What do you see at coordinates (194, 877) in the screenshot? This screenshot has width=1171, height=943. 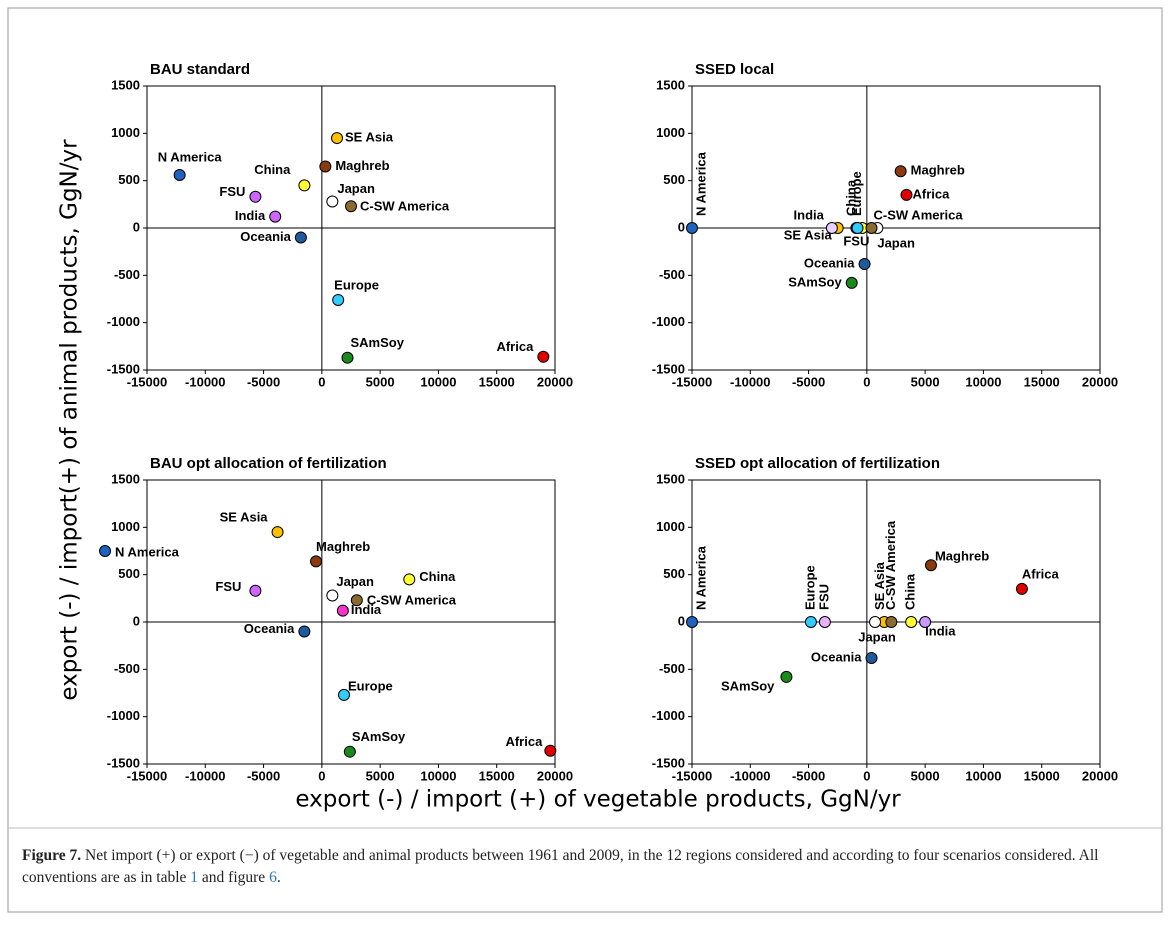 I see `table-ref: 1` at bounding box center [194, 877].